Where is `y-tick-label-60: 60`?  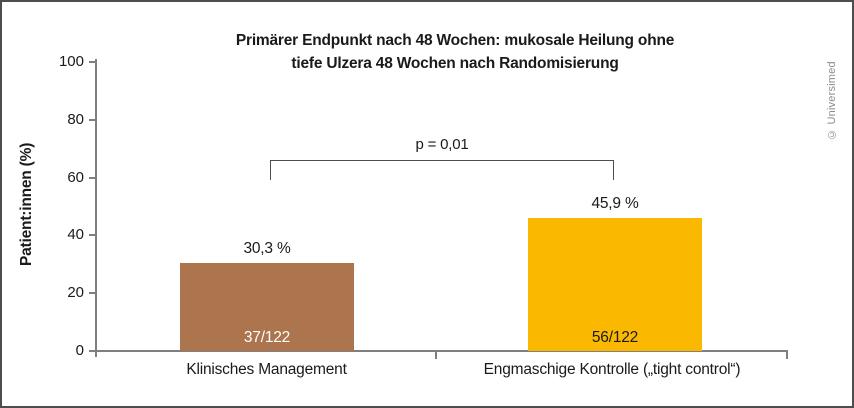
y-tick-label-60: 60 is located at coordinates (75, 177).